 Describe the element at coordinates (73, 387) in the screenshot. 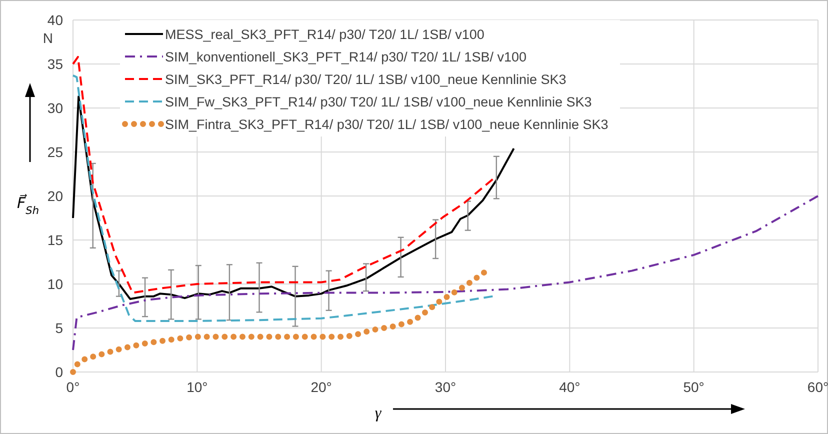

I see `x-tick-label: 0°` at that location.